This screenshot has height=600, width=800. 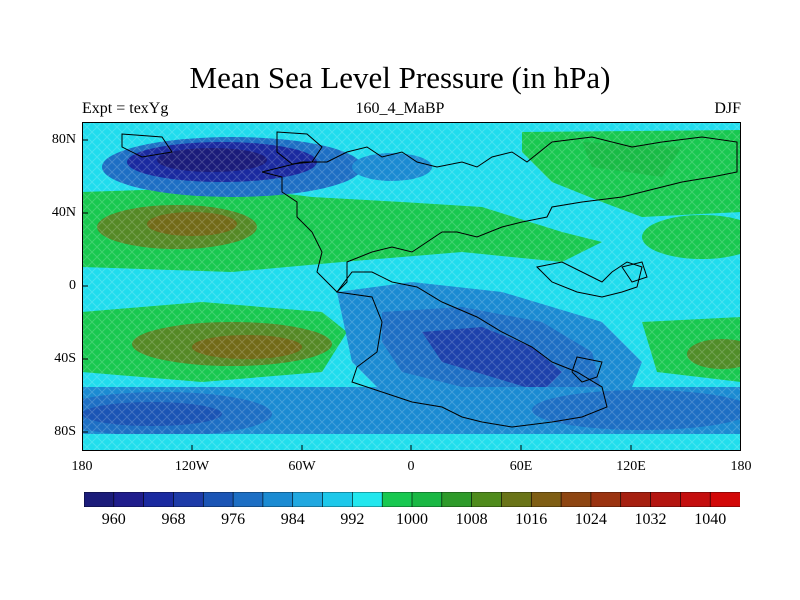 I want to click on coastline-south-continent, so click(x=472, y=349).